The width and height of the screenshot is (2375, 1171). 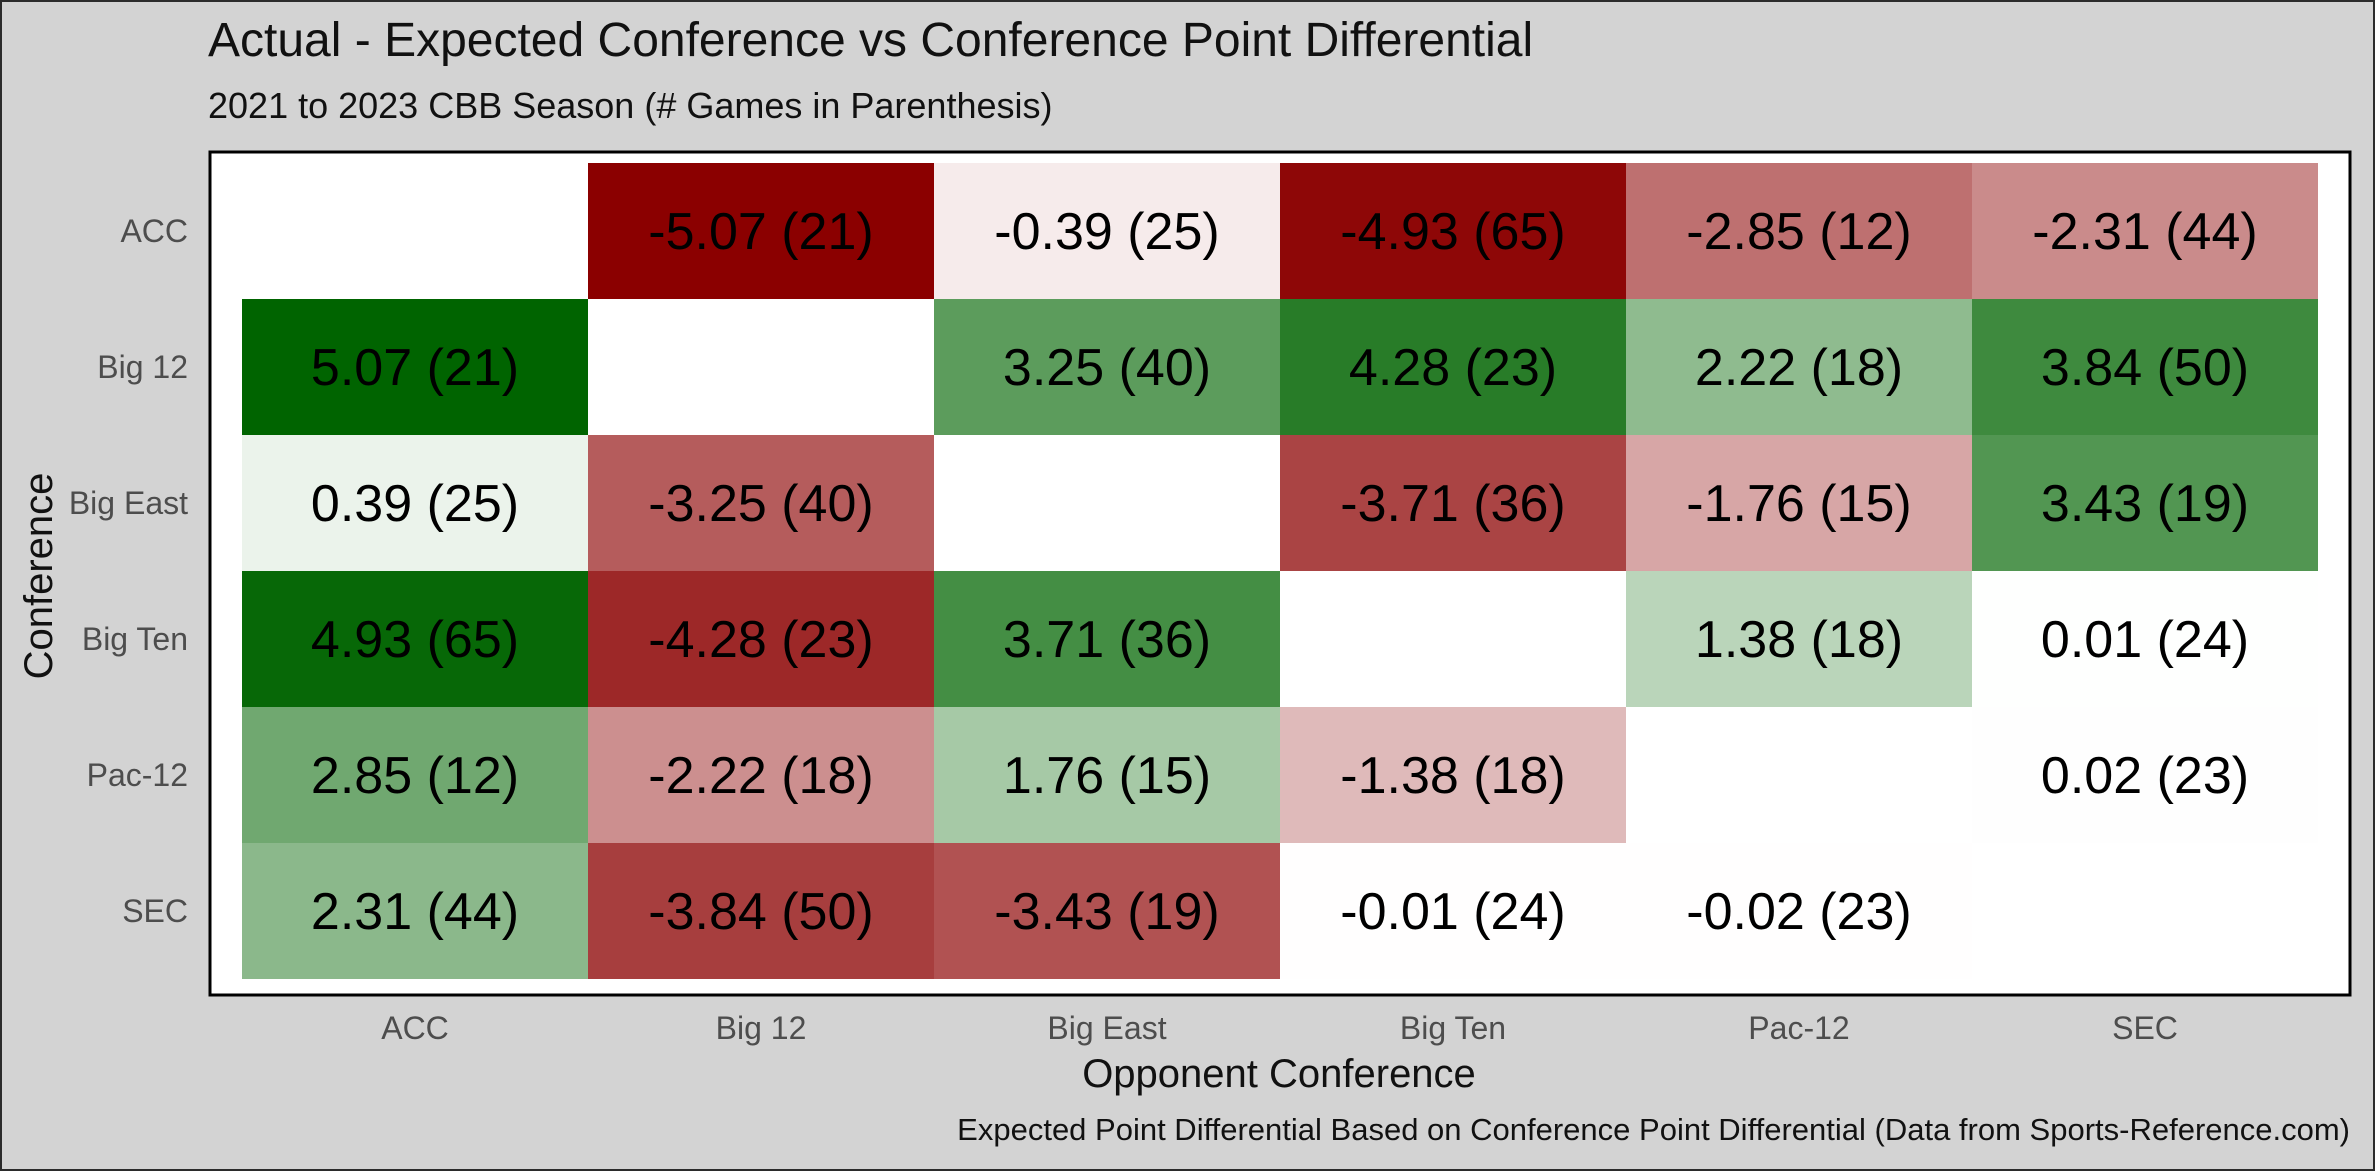 I want to click on cell-label-big-east-vs-big-12: -3.25 (40), so click(x=760, y=504).